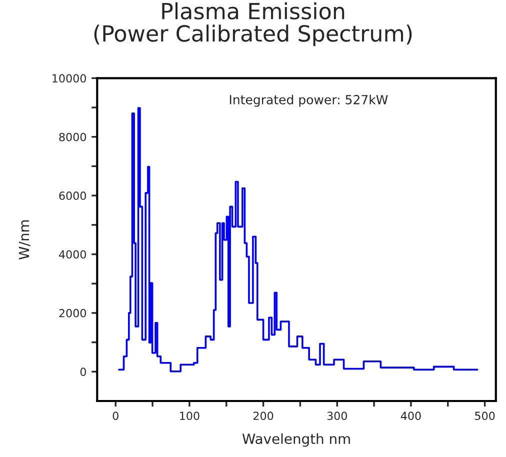 The height and width of the screenshot is (457, 506). Describe the element at coordinates (72, 196) in the screenshot. I see `y-tick-label: 6000` at that location.